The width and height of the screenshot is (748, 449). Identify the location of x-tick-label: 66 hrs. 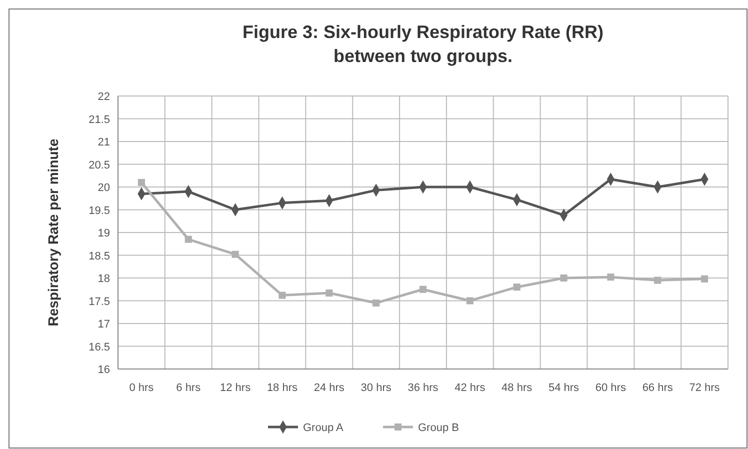
(658, 388).